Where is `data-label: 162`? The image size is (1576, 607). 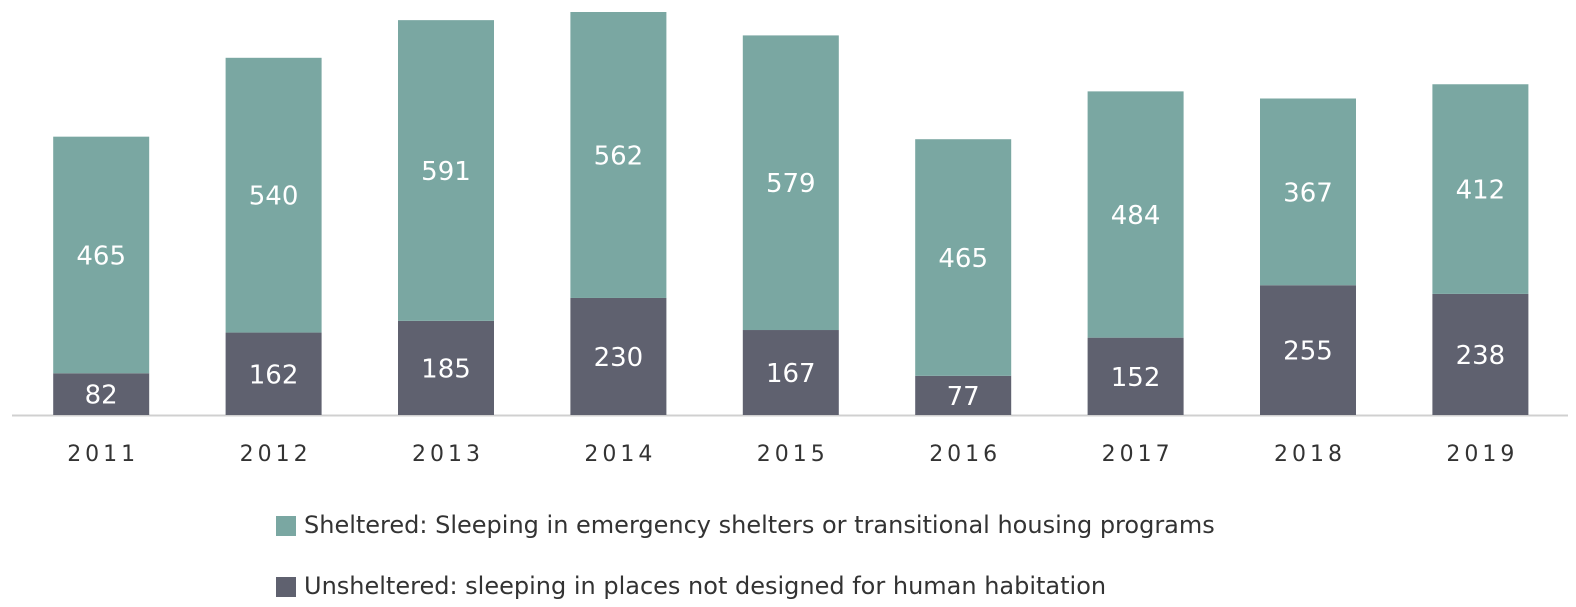 data-label: 162 is located at coordinates (274, 375).